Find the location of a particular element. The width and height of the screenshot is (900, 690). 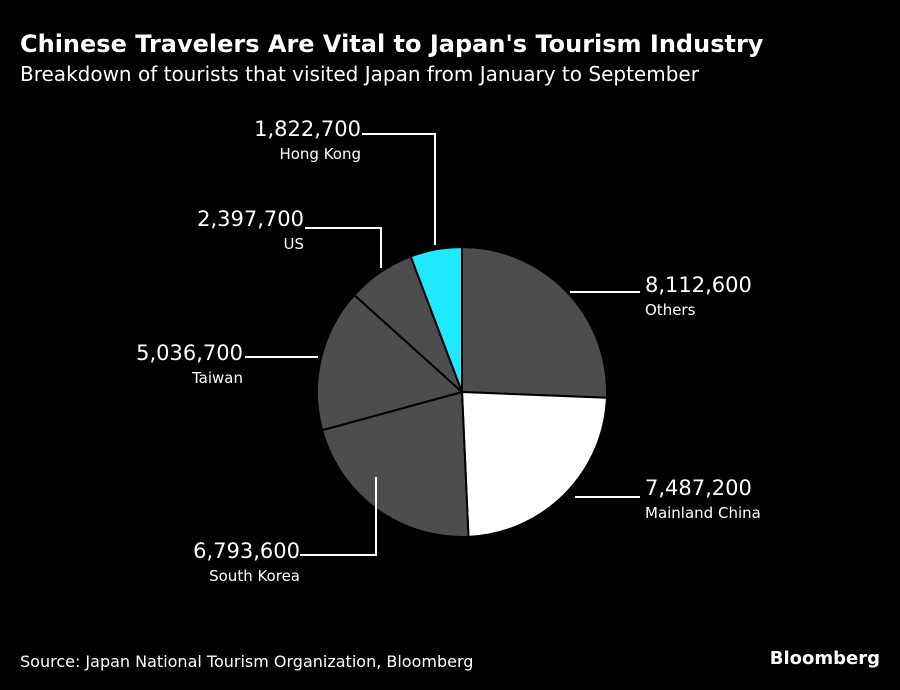

pie-slice-hong-kong is located at coordinates (436, 319).